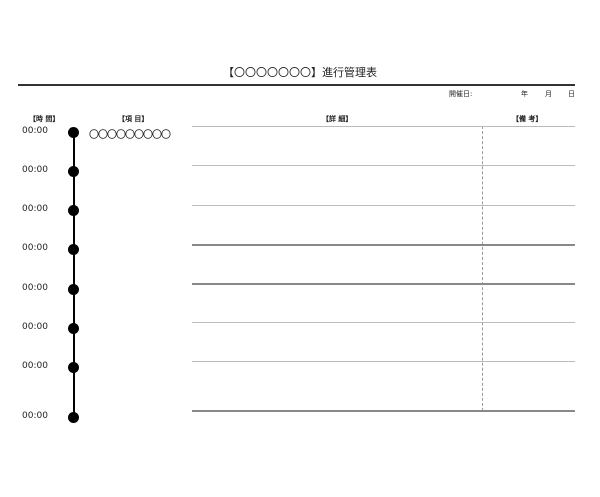 Image resolution: width=600 pixels, height=497 pixels. I want to click on date-year: 年, so click(524, 94).